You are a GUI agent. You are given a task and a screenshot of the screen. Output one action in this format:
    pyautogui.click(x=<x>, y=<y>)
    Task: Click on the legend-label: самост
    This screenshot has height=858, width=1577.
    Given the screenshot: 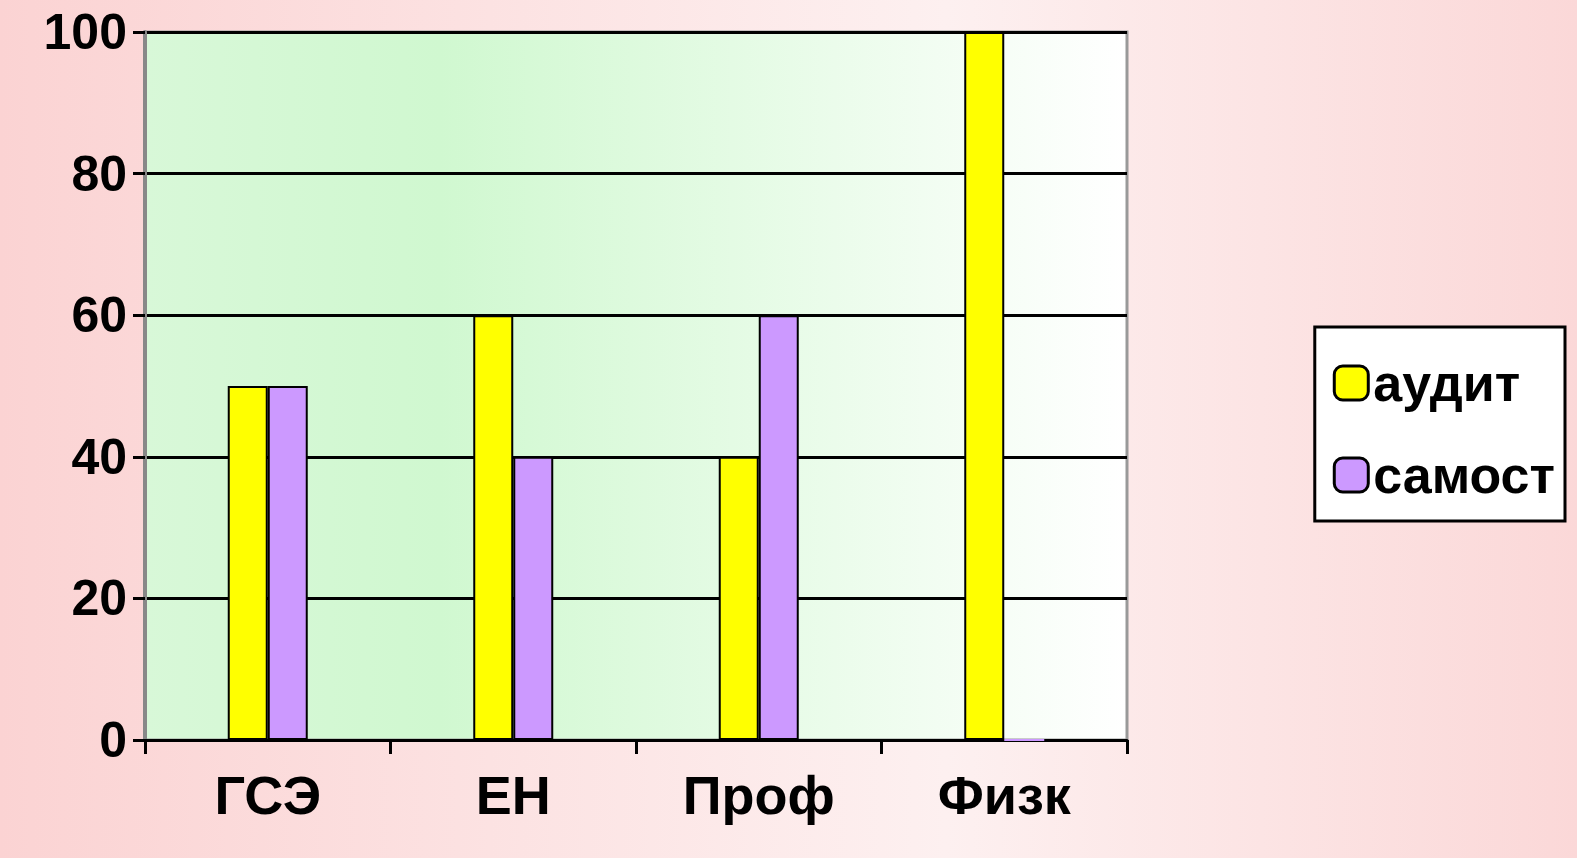 What is the action you would take?
    pyautogui.click(x=1464, y=475)
    